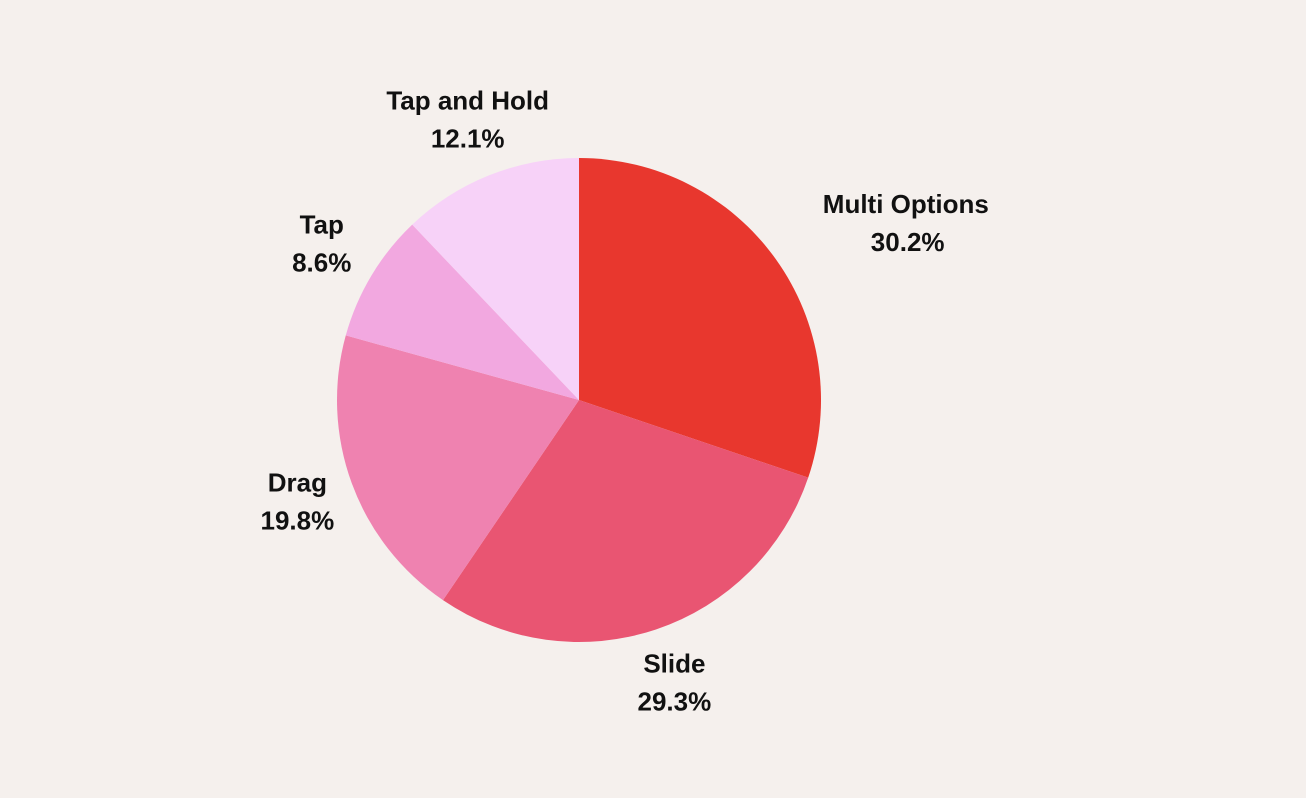 This screenshot has height=798, width=1306. I want to click on value-label: 8.6%, so click(321, 263).